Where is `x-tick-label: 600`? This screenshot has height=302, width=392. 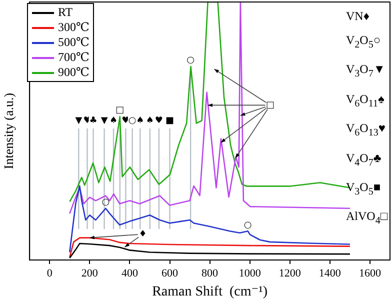
x-tick-label: 600 is located at coordinates (170, 273).